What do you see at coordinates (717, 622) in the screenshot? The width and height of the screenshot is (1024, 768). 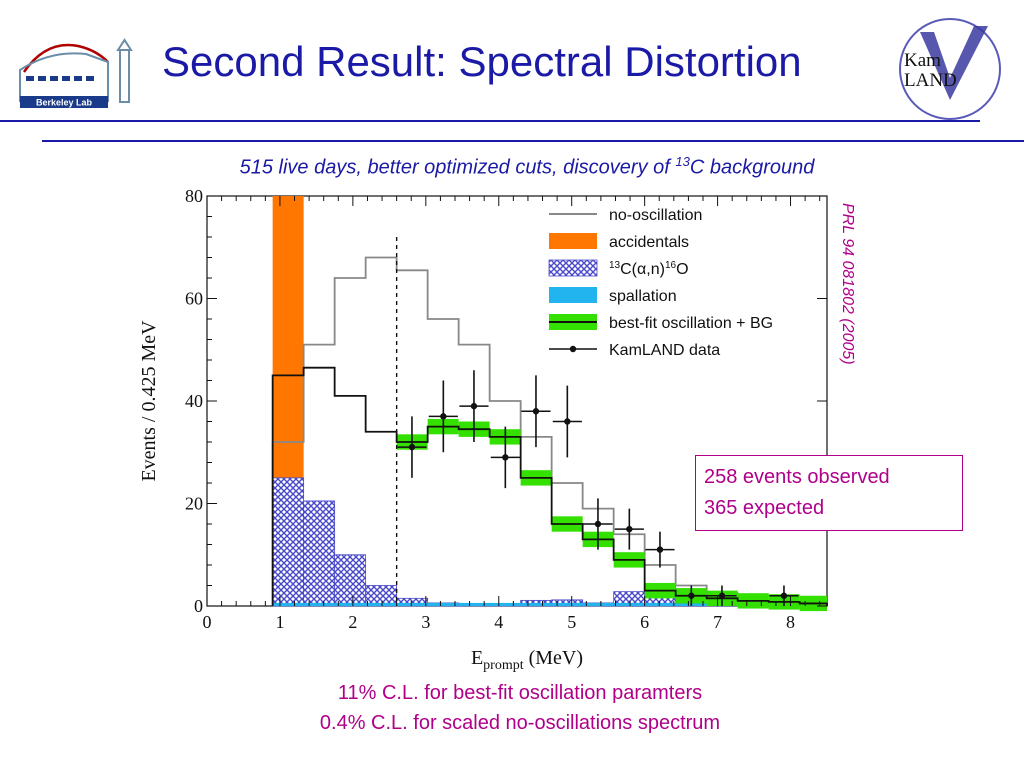 I see `x-tick-label: 7` at bounding box center [717, 622].